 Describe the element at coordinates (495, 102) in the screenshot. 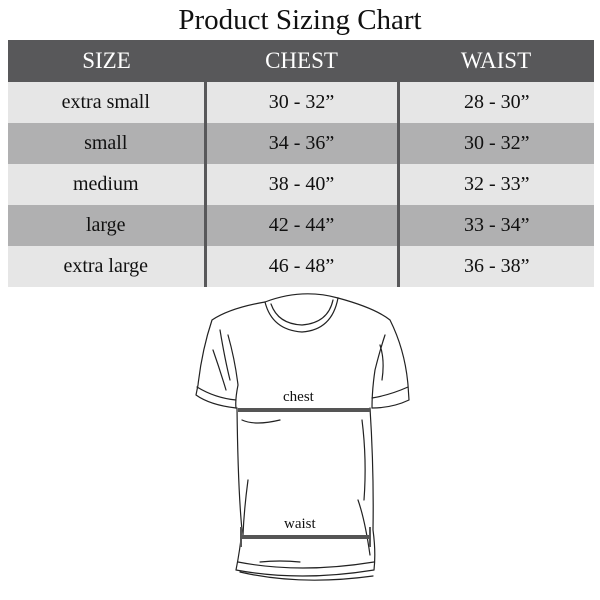

I see `waist-cell: 28 - 30”` at that location.